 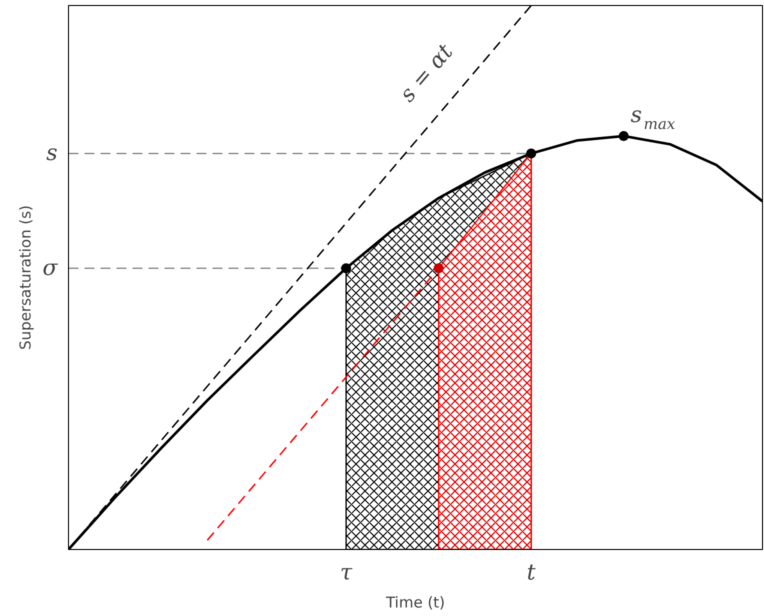 I want to click on x-axis-title: Time (t), so click(x=415, y=603).